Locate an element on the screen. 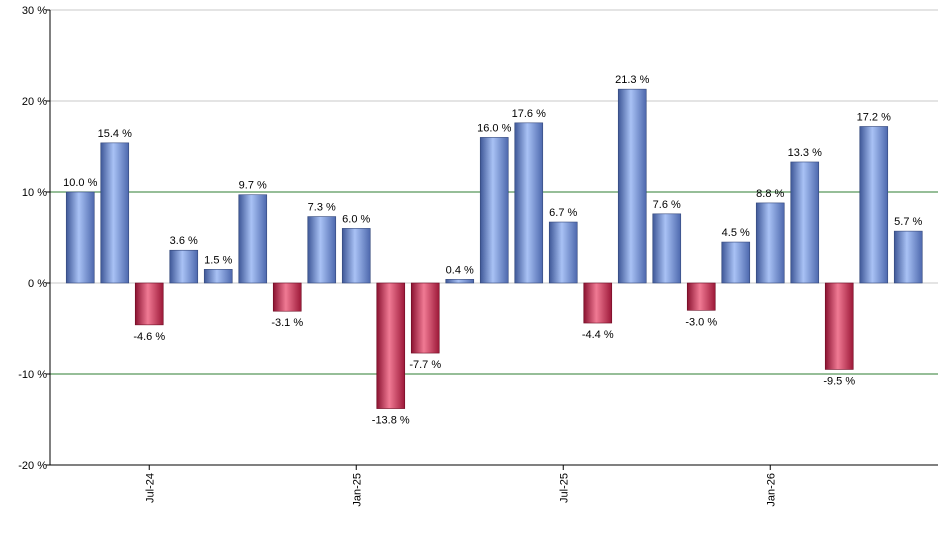 This screenshot has height=550, width=940. data-label: -4.6 % is located at coordinates (149, 337).